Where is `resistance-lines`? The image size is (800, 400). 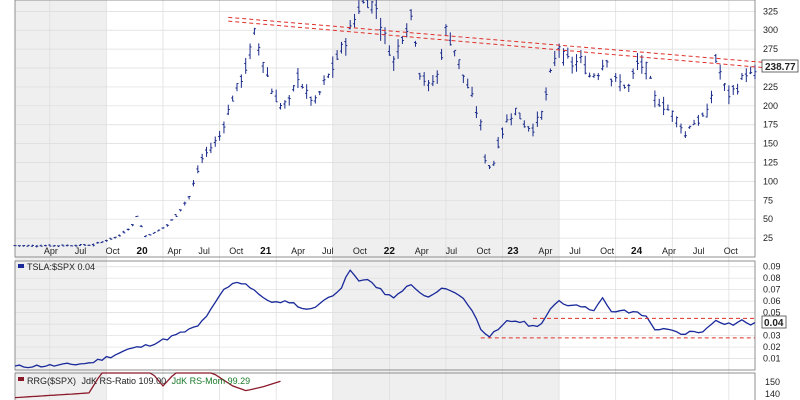 resistance-lines is located at coordinates (498, 42).